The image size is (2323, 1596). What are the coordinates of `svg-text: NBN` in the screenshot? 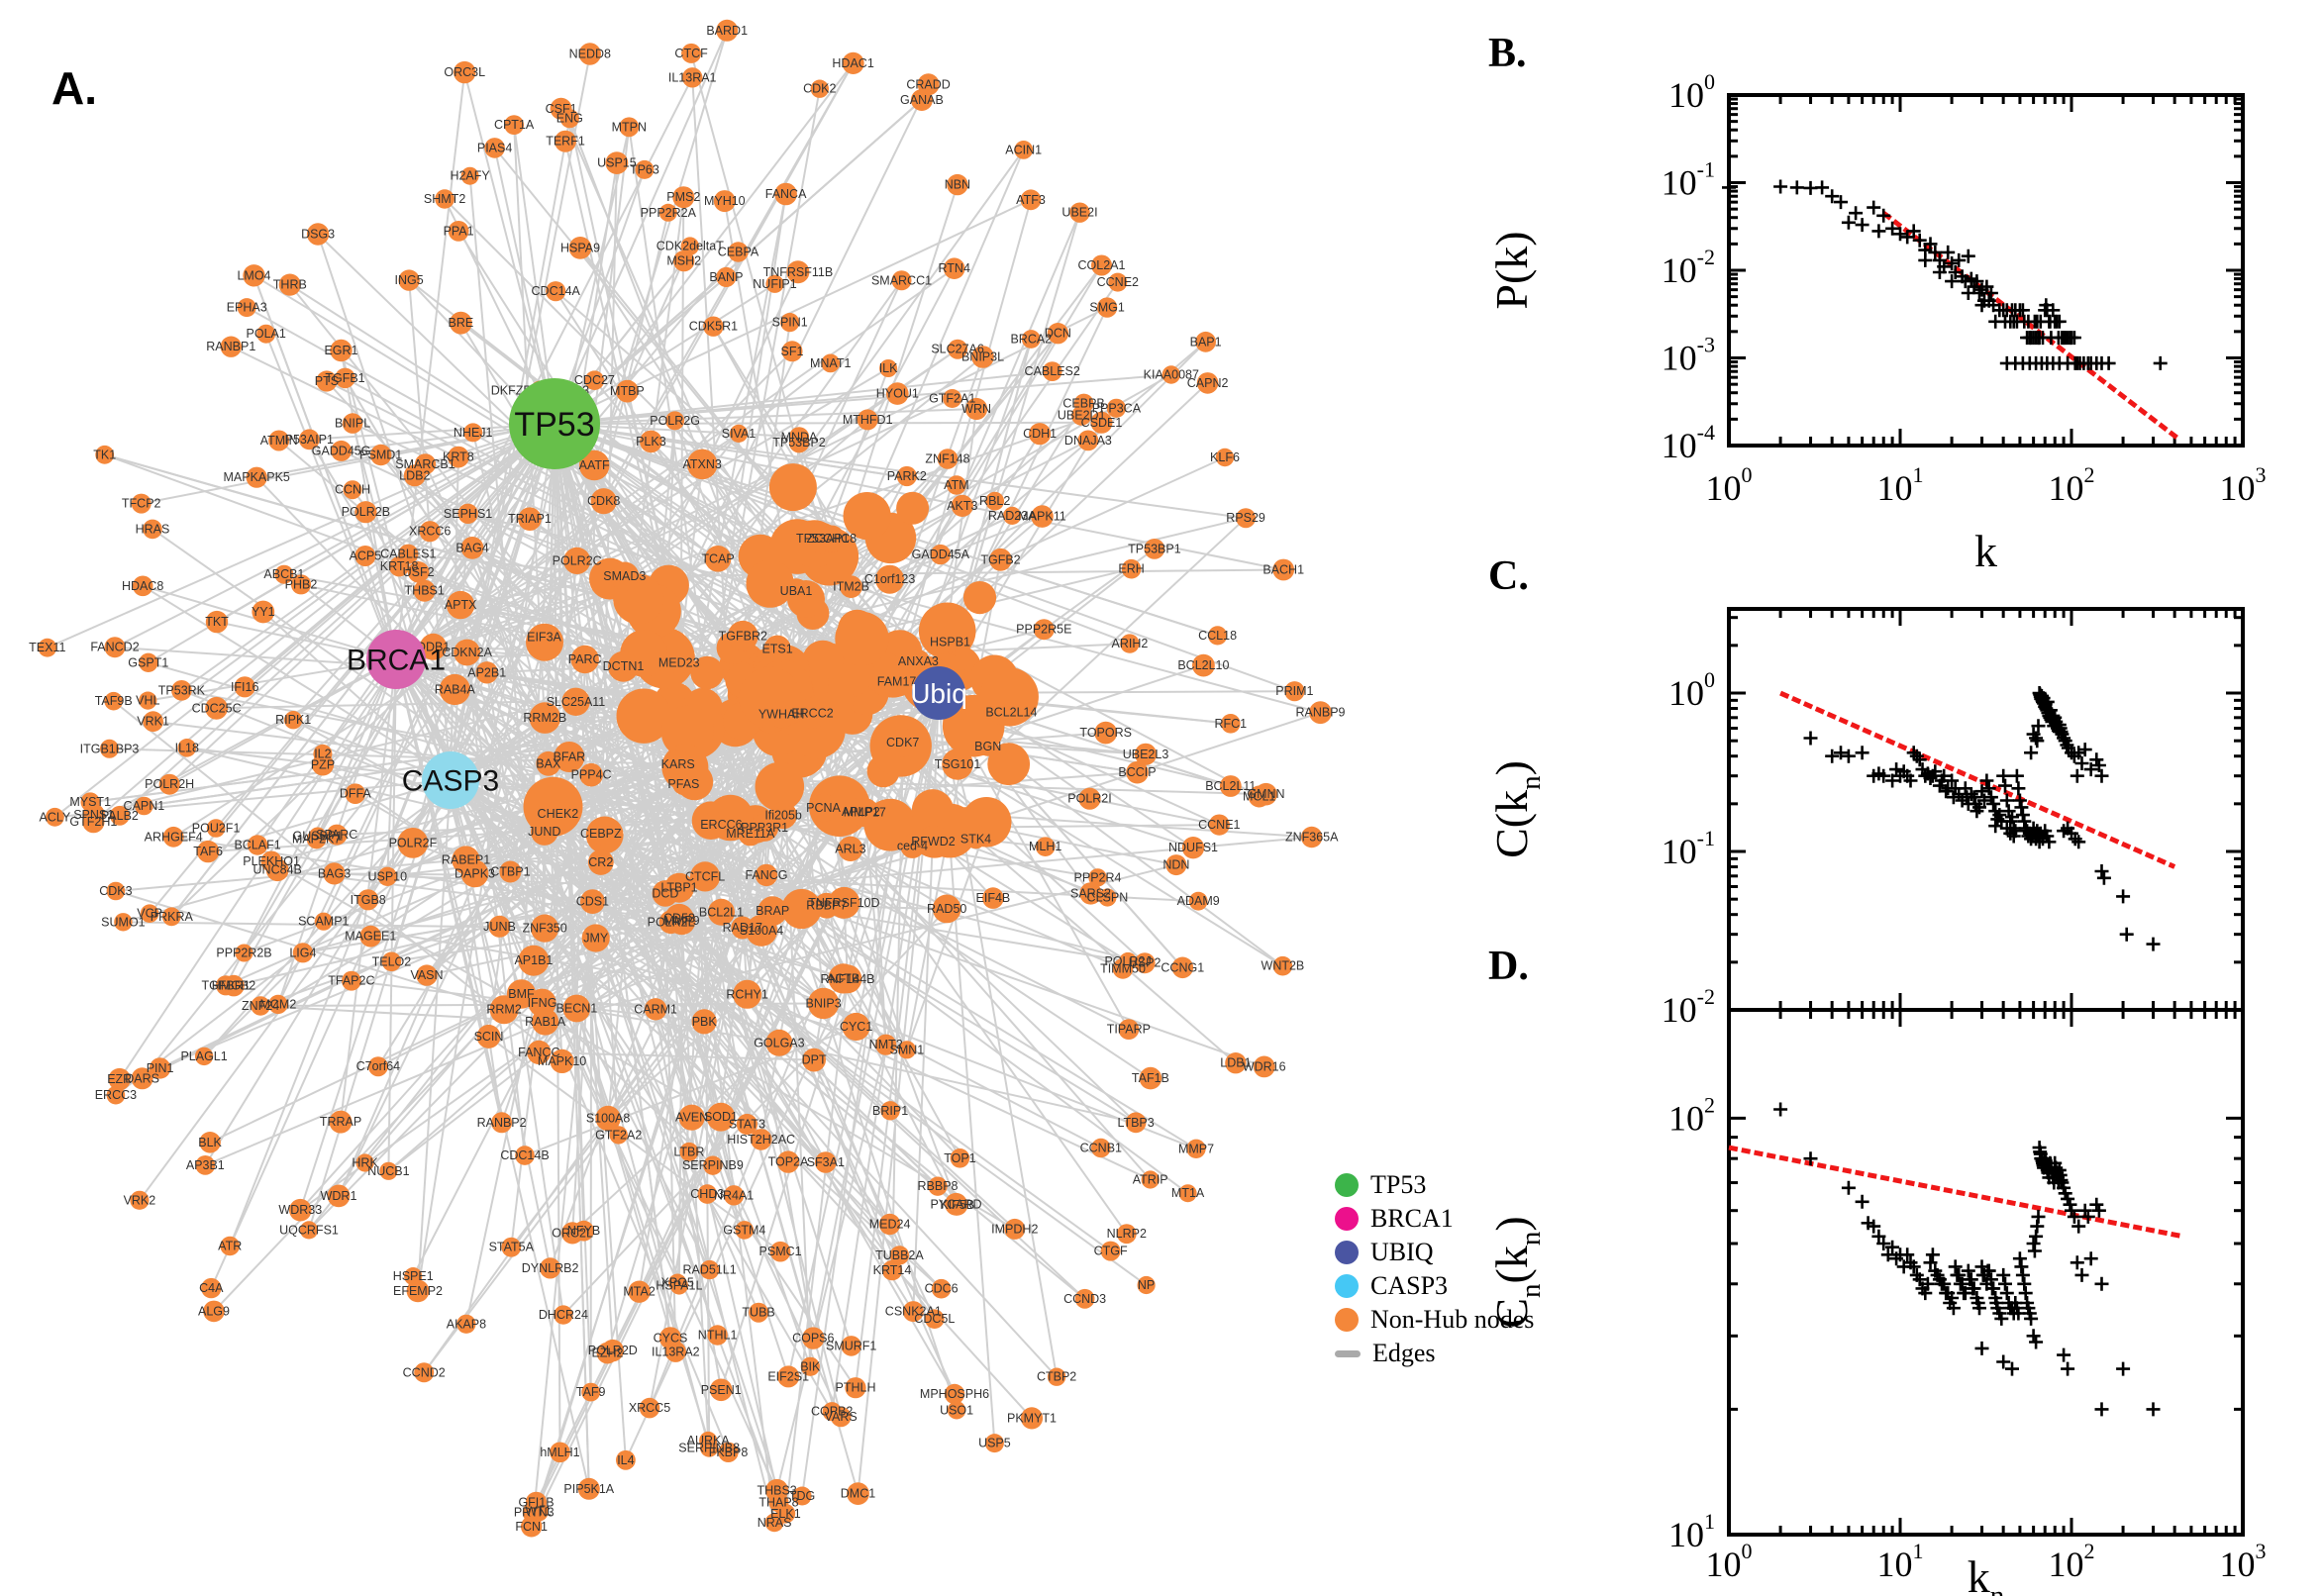 It's located at (957, 185).